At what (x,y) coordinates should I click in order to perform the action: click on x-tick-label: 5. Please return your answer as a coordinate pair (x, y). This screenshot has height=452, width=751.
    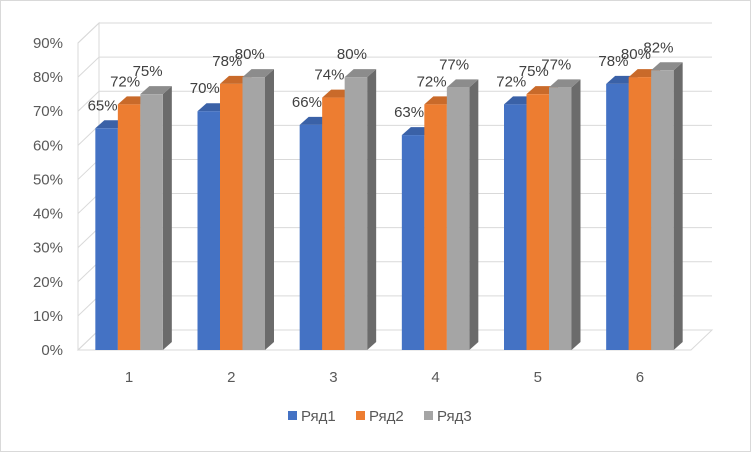
    Looking at the image, I should click on (538, 377).